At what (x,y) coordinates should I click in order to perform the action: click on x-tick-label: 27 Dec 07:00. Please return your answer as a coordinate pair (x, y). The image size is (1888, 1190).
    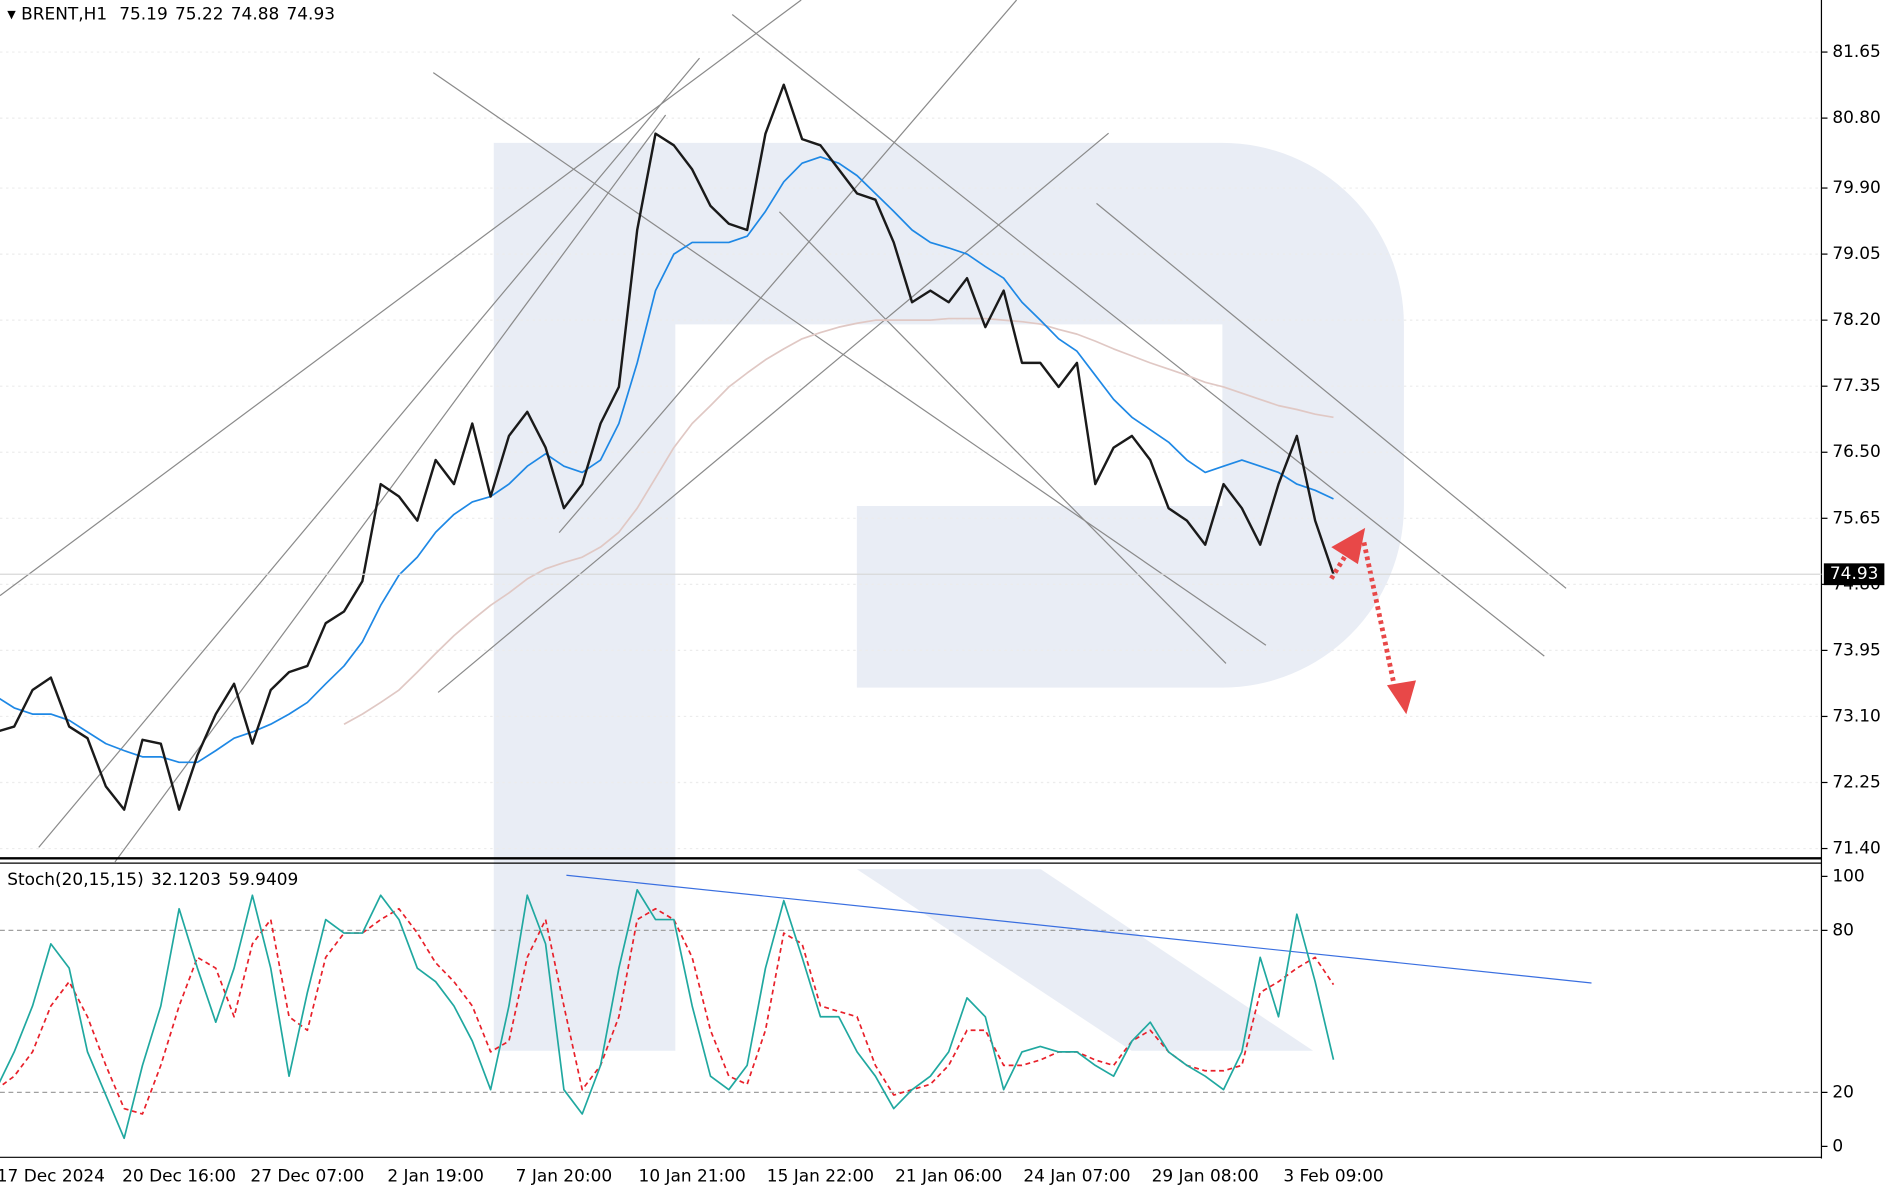
    Looking at the image, I should click on (307, 1176).